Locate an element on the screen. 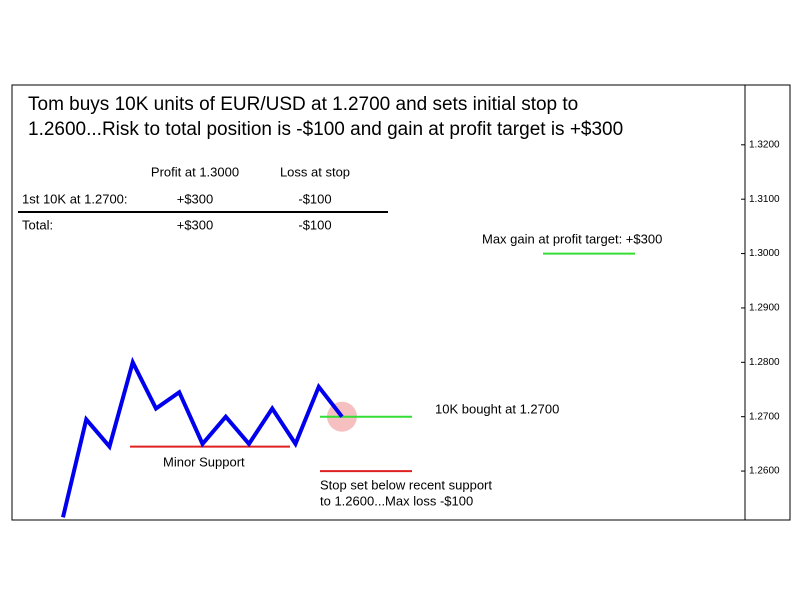 Image resolution: width=800 pixels, height=600 pixels. table-header: Profit at 1.3000 is located at coordinates (195, 171).